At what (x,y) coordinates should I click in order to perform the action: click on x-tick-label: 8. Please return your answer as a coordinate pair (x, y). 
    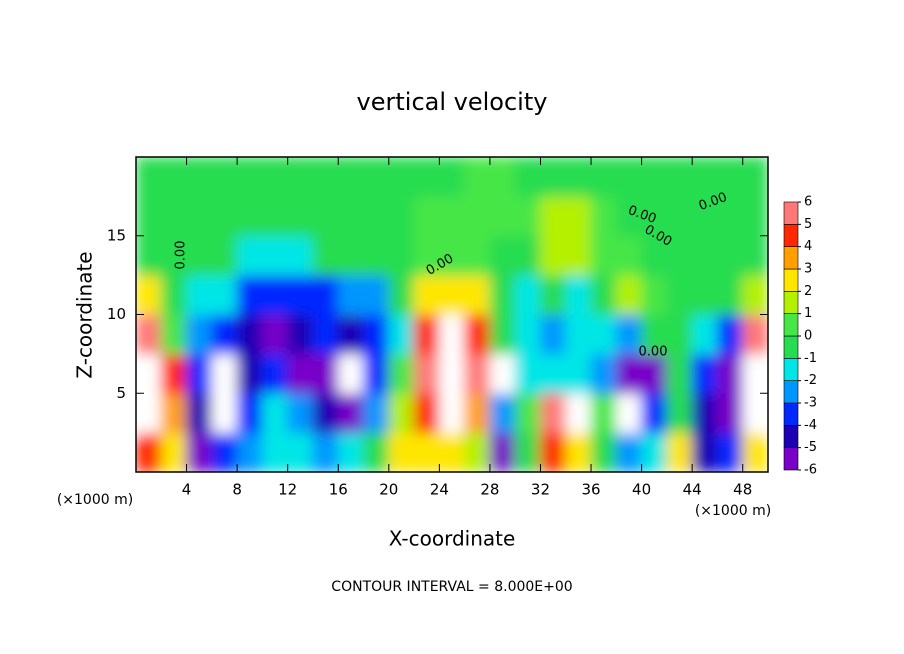
    Looking at the image, I should click on (237, 490).